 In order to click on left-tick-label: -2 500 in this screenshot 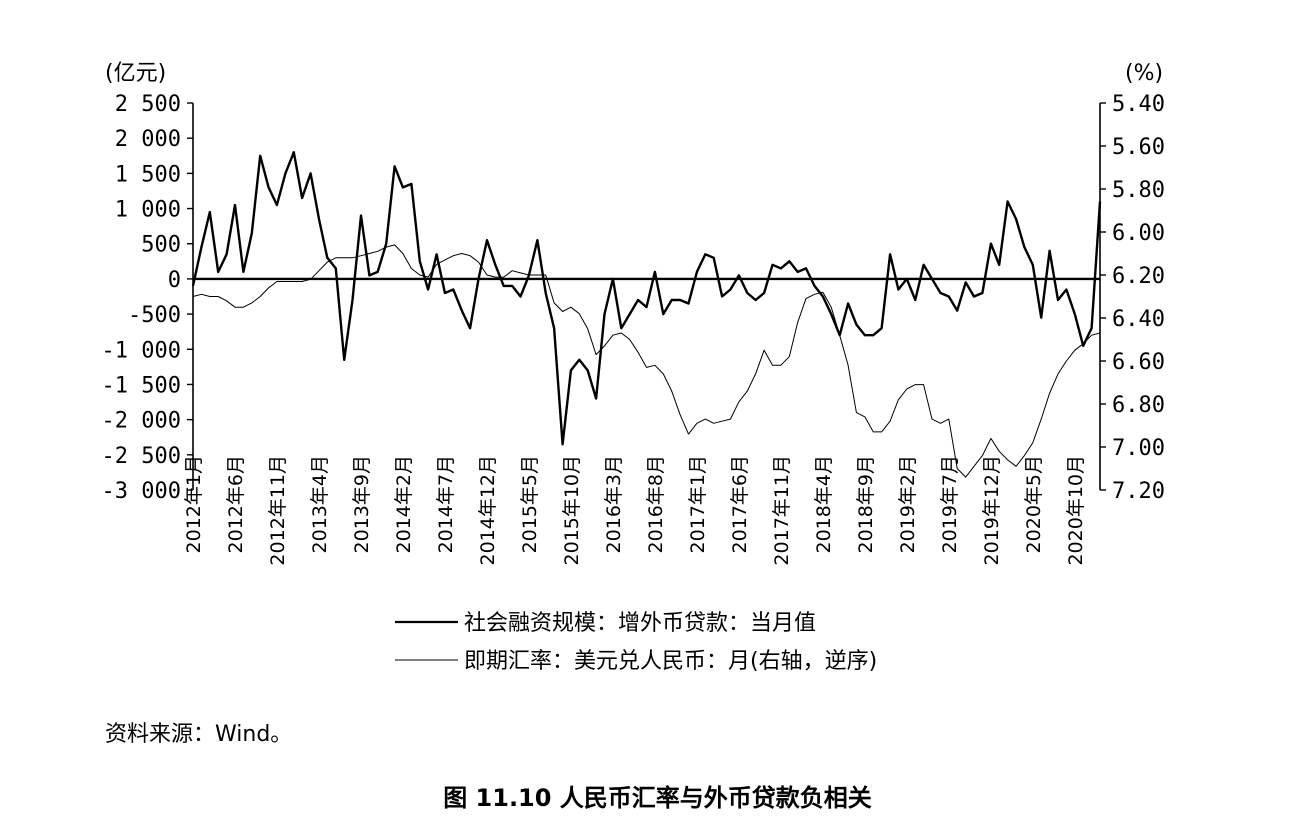, I will do `click(141, 456)`.